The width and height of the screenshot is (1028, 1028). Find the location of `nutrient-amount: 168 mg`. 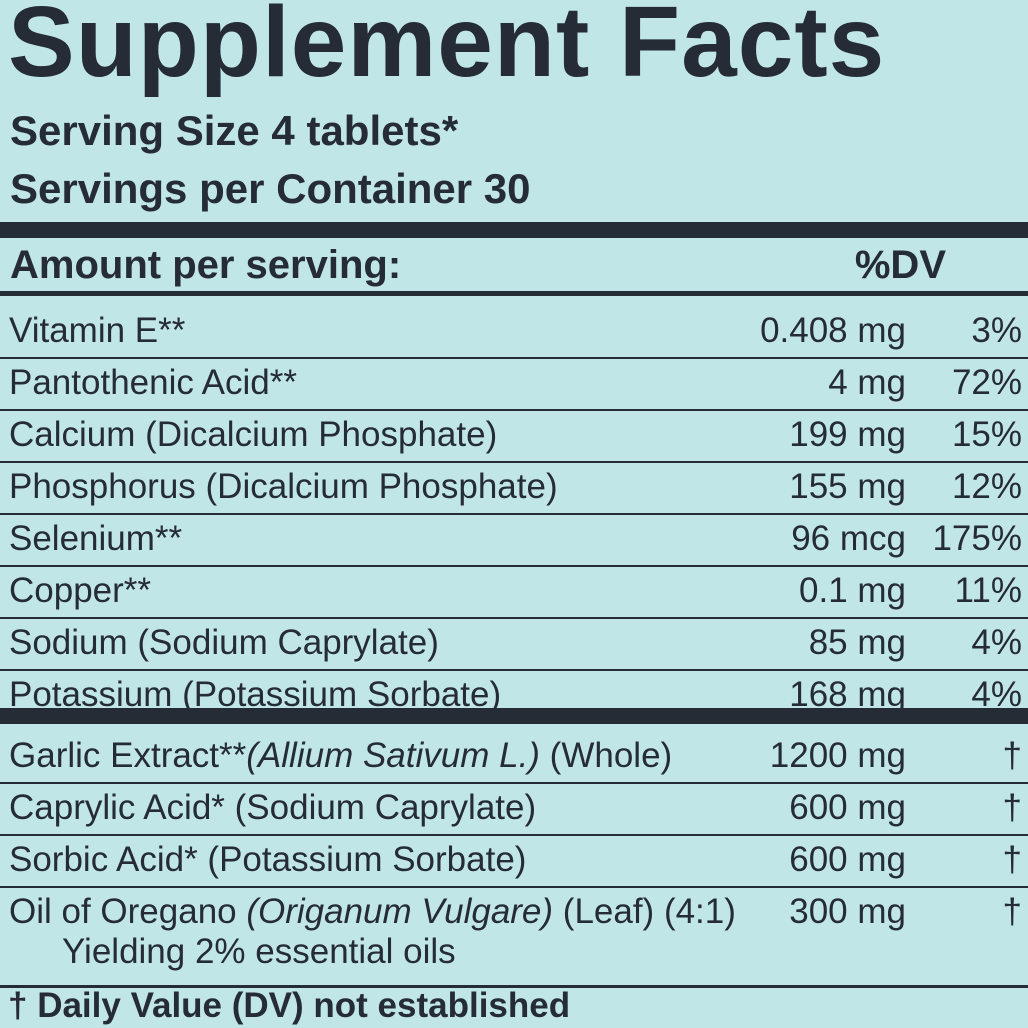

nutrient-amount: 168 mg is located at coordinates (847, 694).